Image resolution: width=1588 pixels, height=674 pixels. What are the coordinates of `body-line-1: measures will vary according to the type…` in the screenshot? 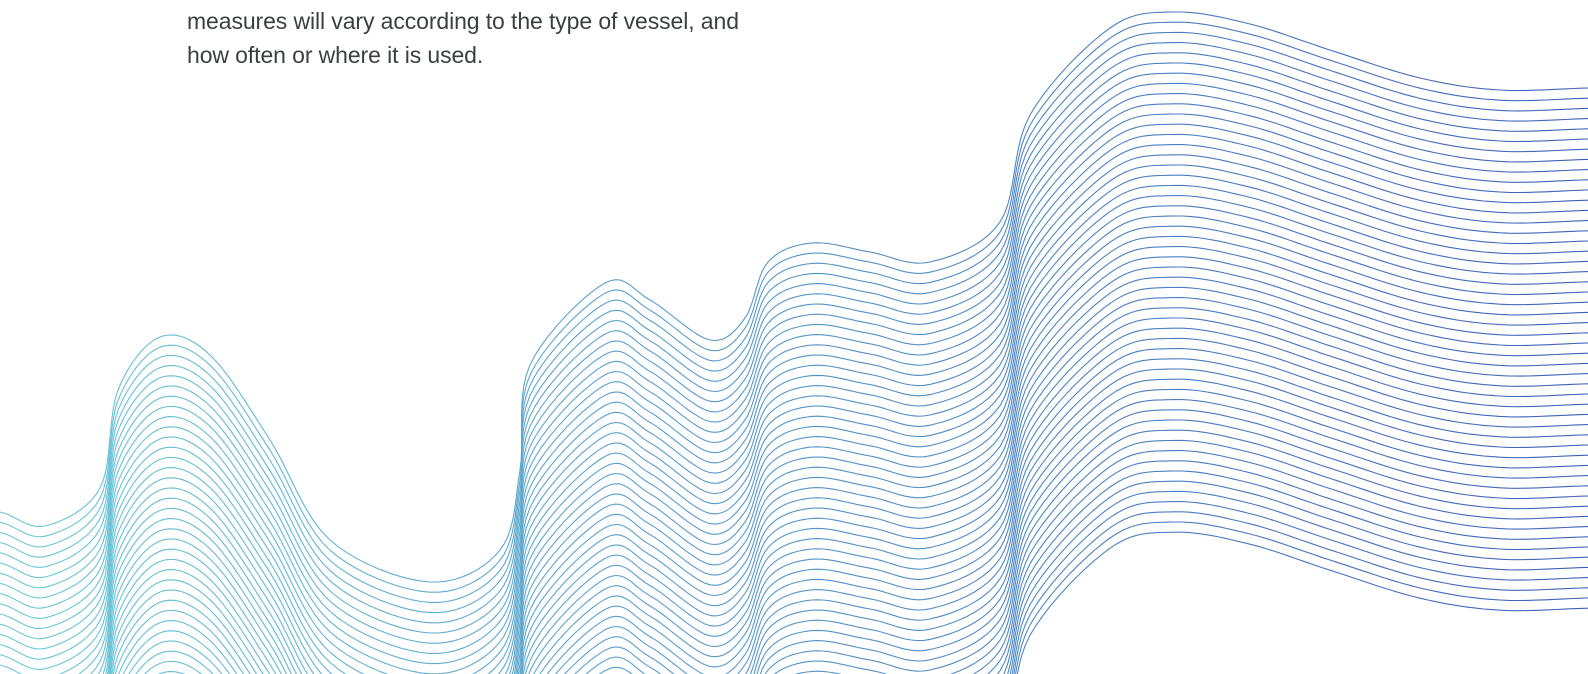 It's located at (463, 21).